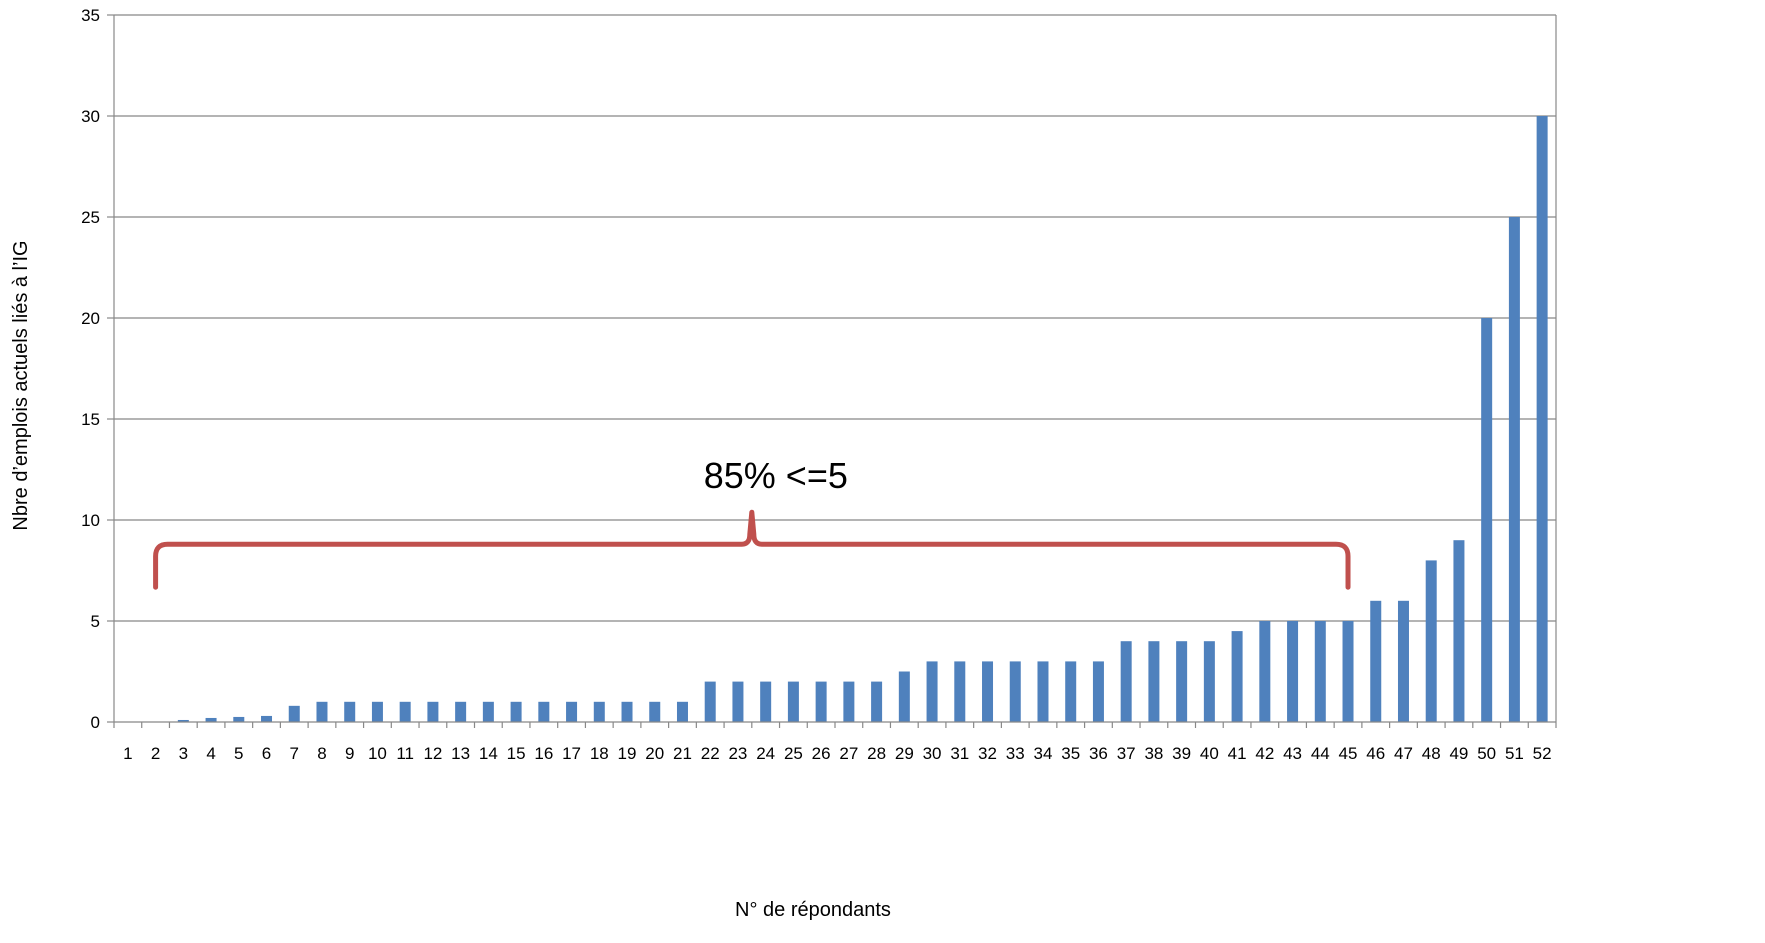 The width and height of the screenshot is (1765, 943). Describe the element at coordinates (127, 753) in the screenshot. I see `x-tick-label-1: 1` at that location.